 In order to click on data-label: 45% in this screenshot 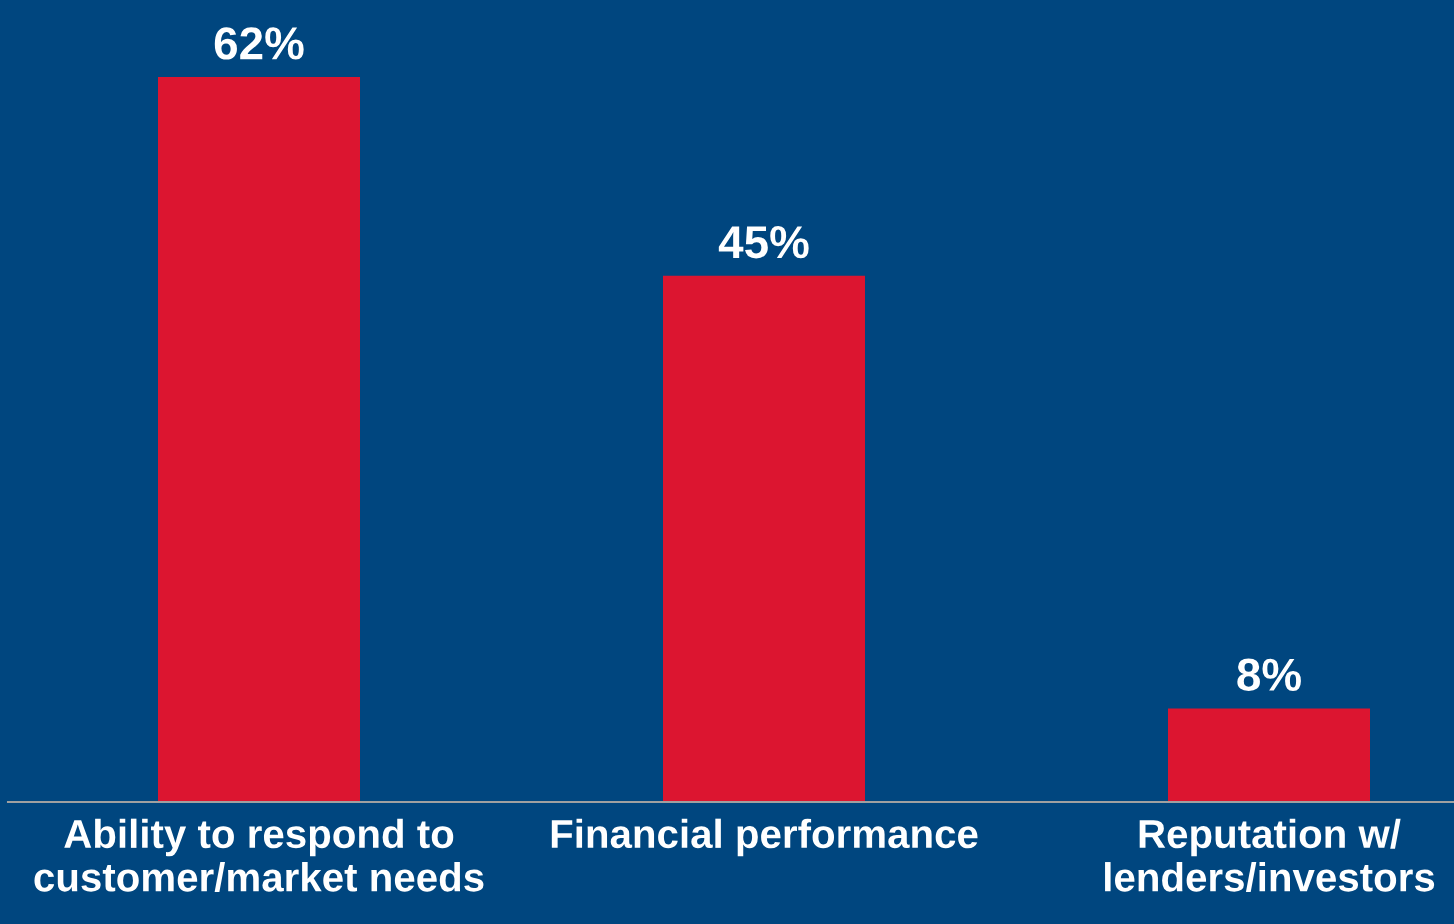, I will do `click(763, 242)`.